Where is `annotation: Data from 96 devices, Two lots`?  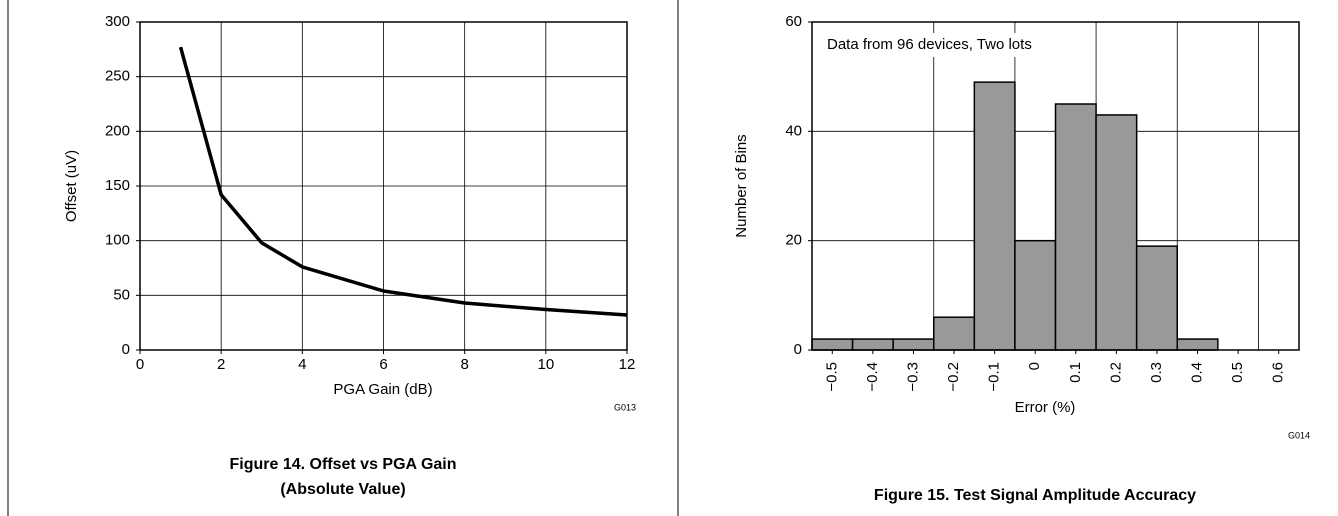 annotation: Data from 96 devices, Two lots is located at coordinates (929, 44).